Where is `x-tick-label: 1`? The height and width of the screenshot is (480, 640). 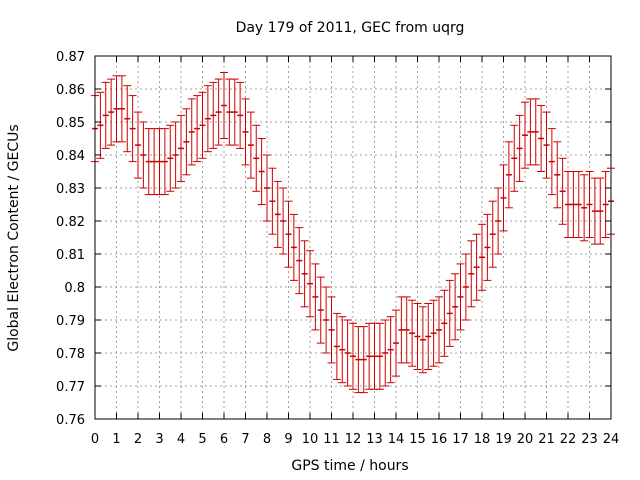
x-tick-label: 1 is located at coordinates (116, 439).